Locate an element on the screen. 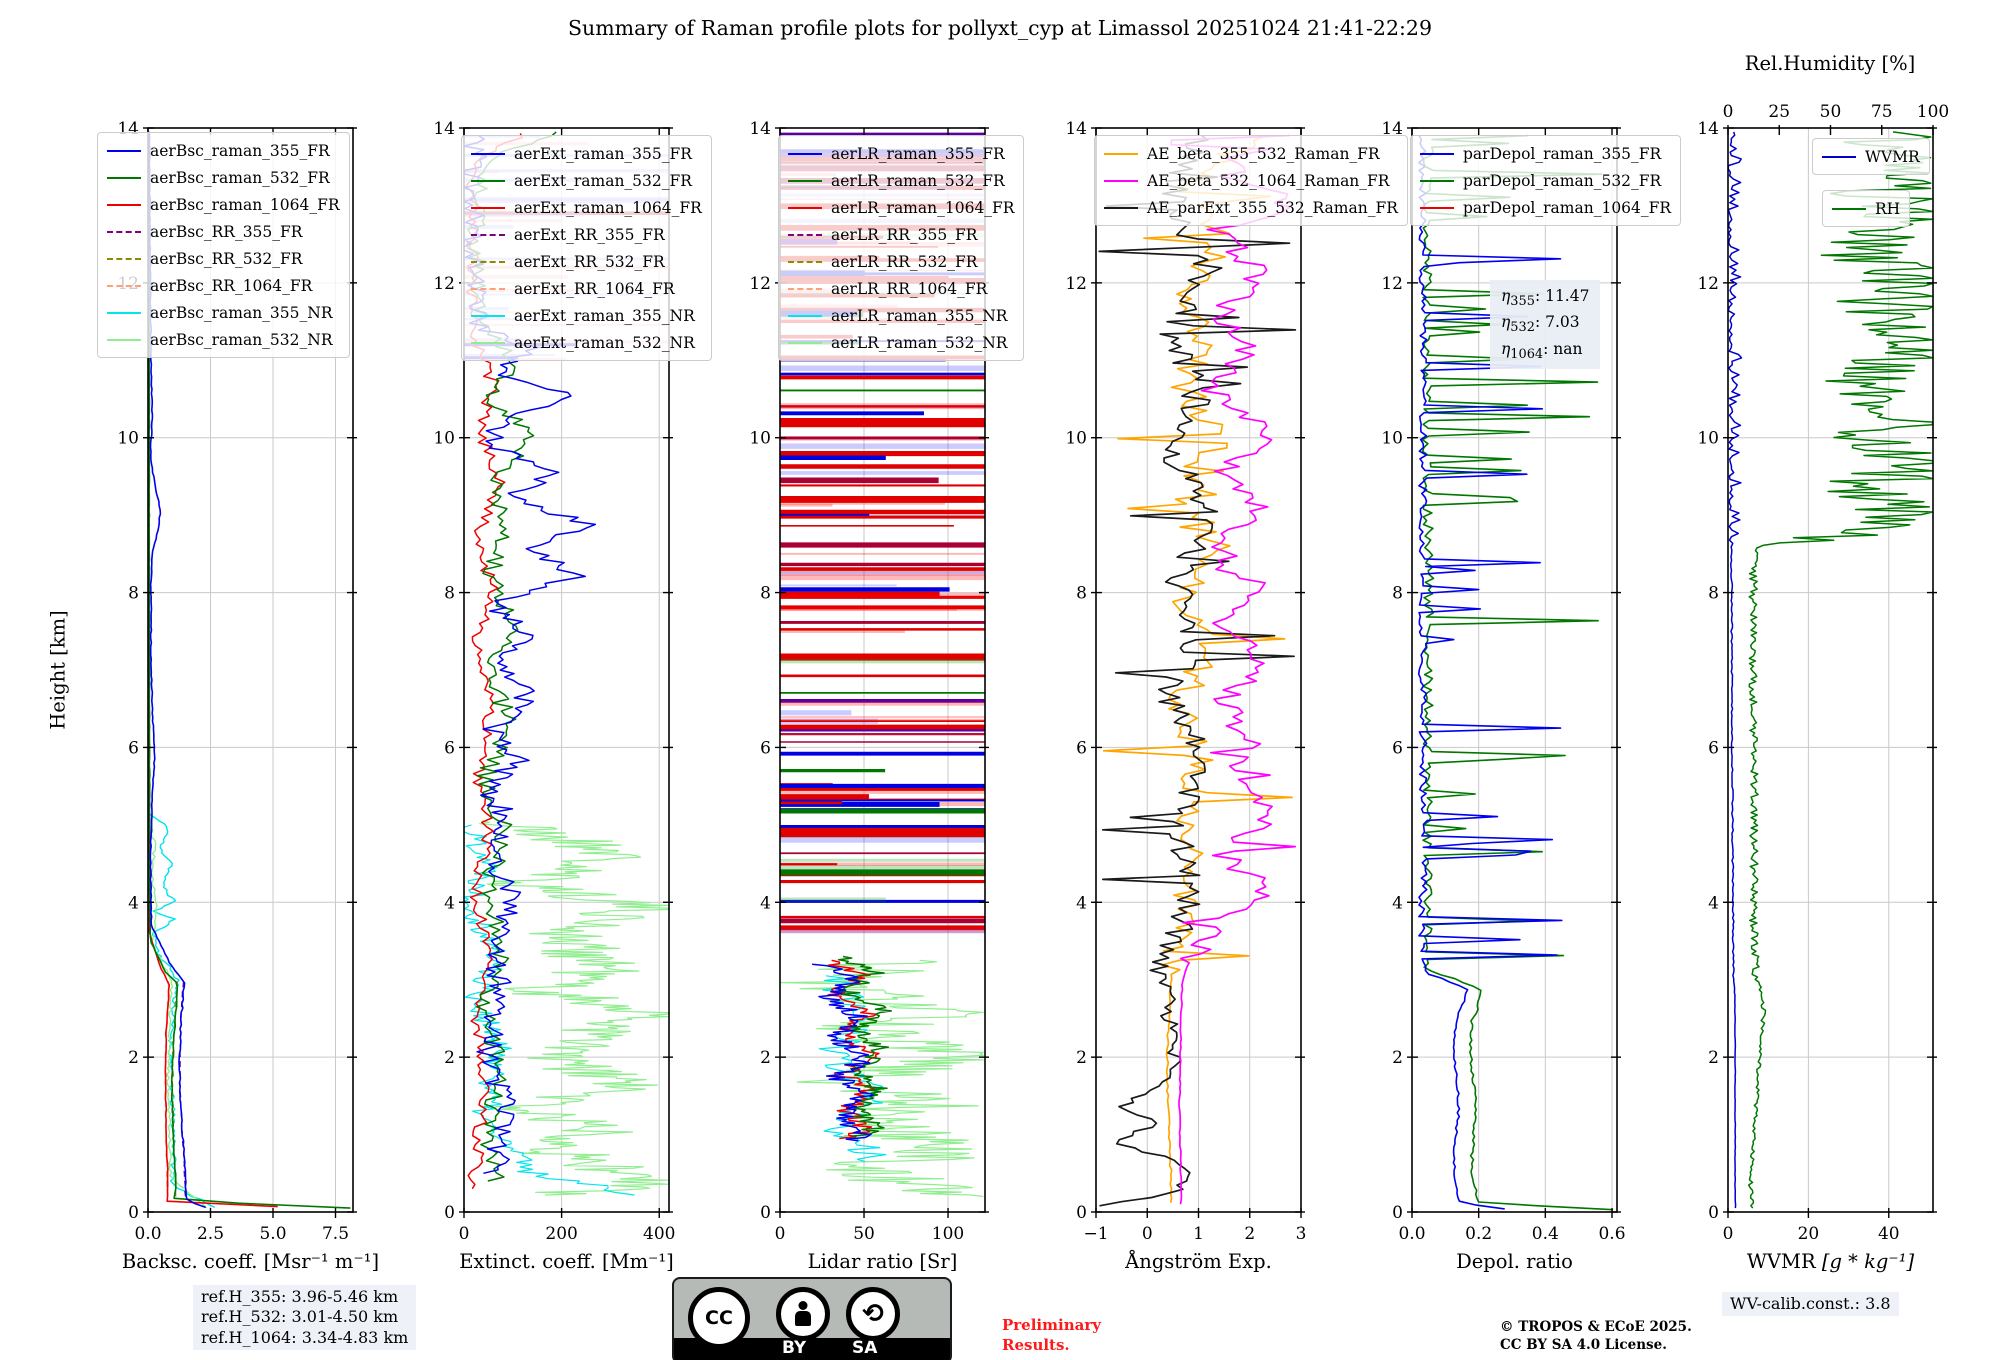 This screenshot has height=1360, width=2000. legend-entry: aerLR_RR_1064_FR is located at coordinates (901, 288).